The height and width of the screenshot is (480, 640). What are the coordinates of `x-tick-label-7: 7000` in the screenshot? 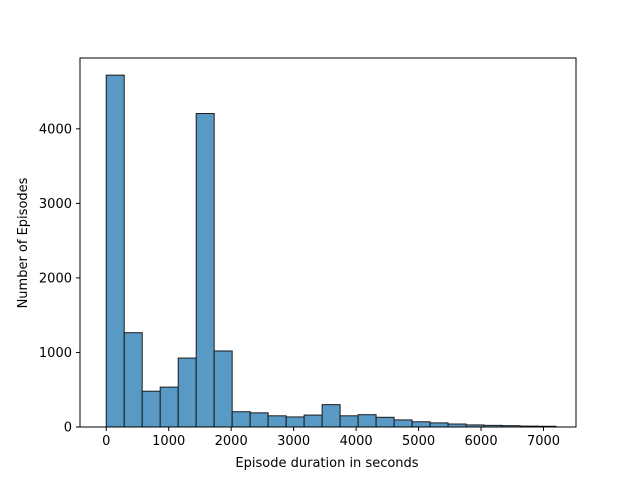 It's located at (543, 441).